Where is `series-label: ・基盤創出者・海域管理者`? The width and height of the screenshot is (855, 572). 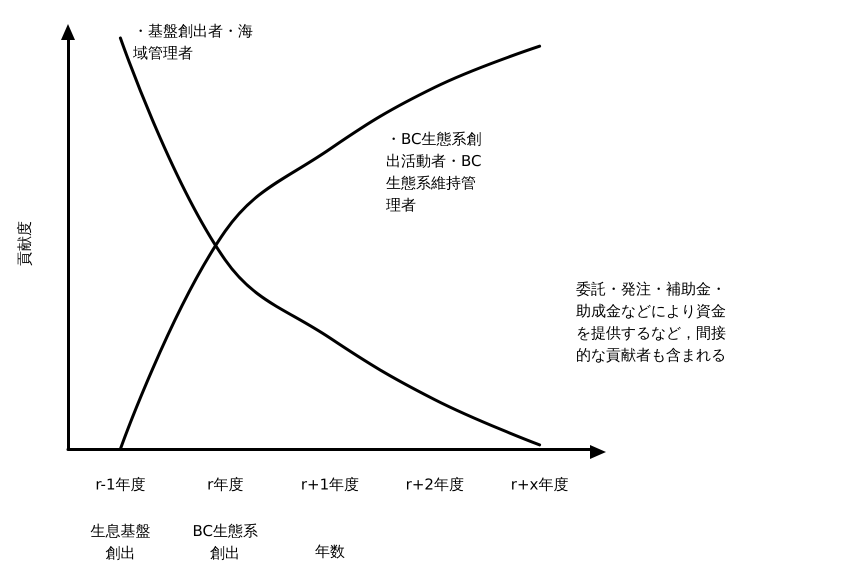 series-label: ・基盤創出者・海域管理者 is located at coordinates (192, 42).